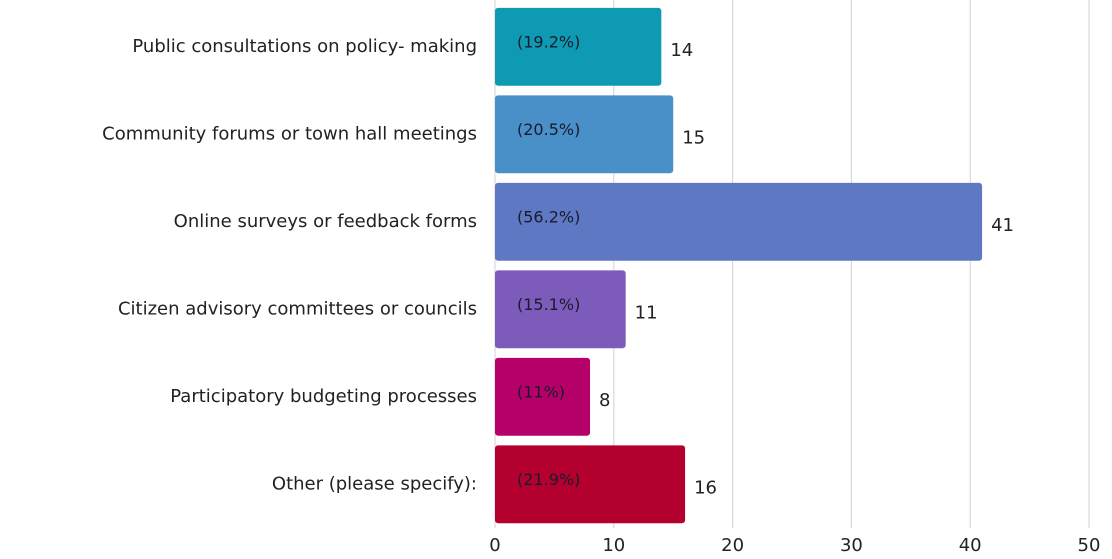  Describe the element at coordinates (732, 545) in the screenshot. I see `x-tick-label: 20` at that location.